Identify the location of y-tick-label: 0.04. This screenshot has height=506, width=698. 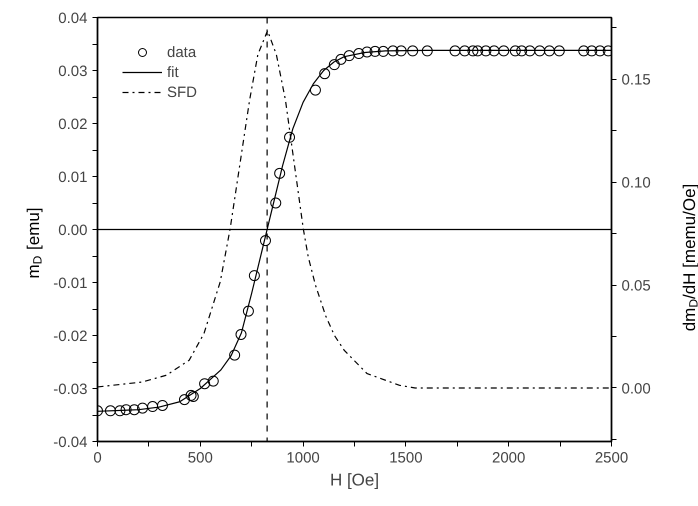
(73, 18).